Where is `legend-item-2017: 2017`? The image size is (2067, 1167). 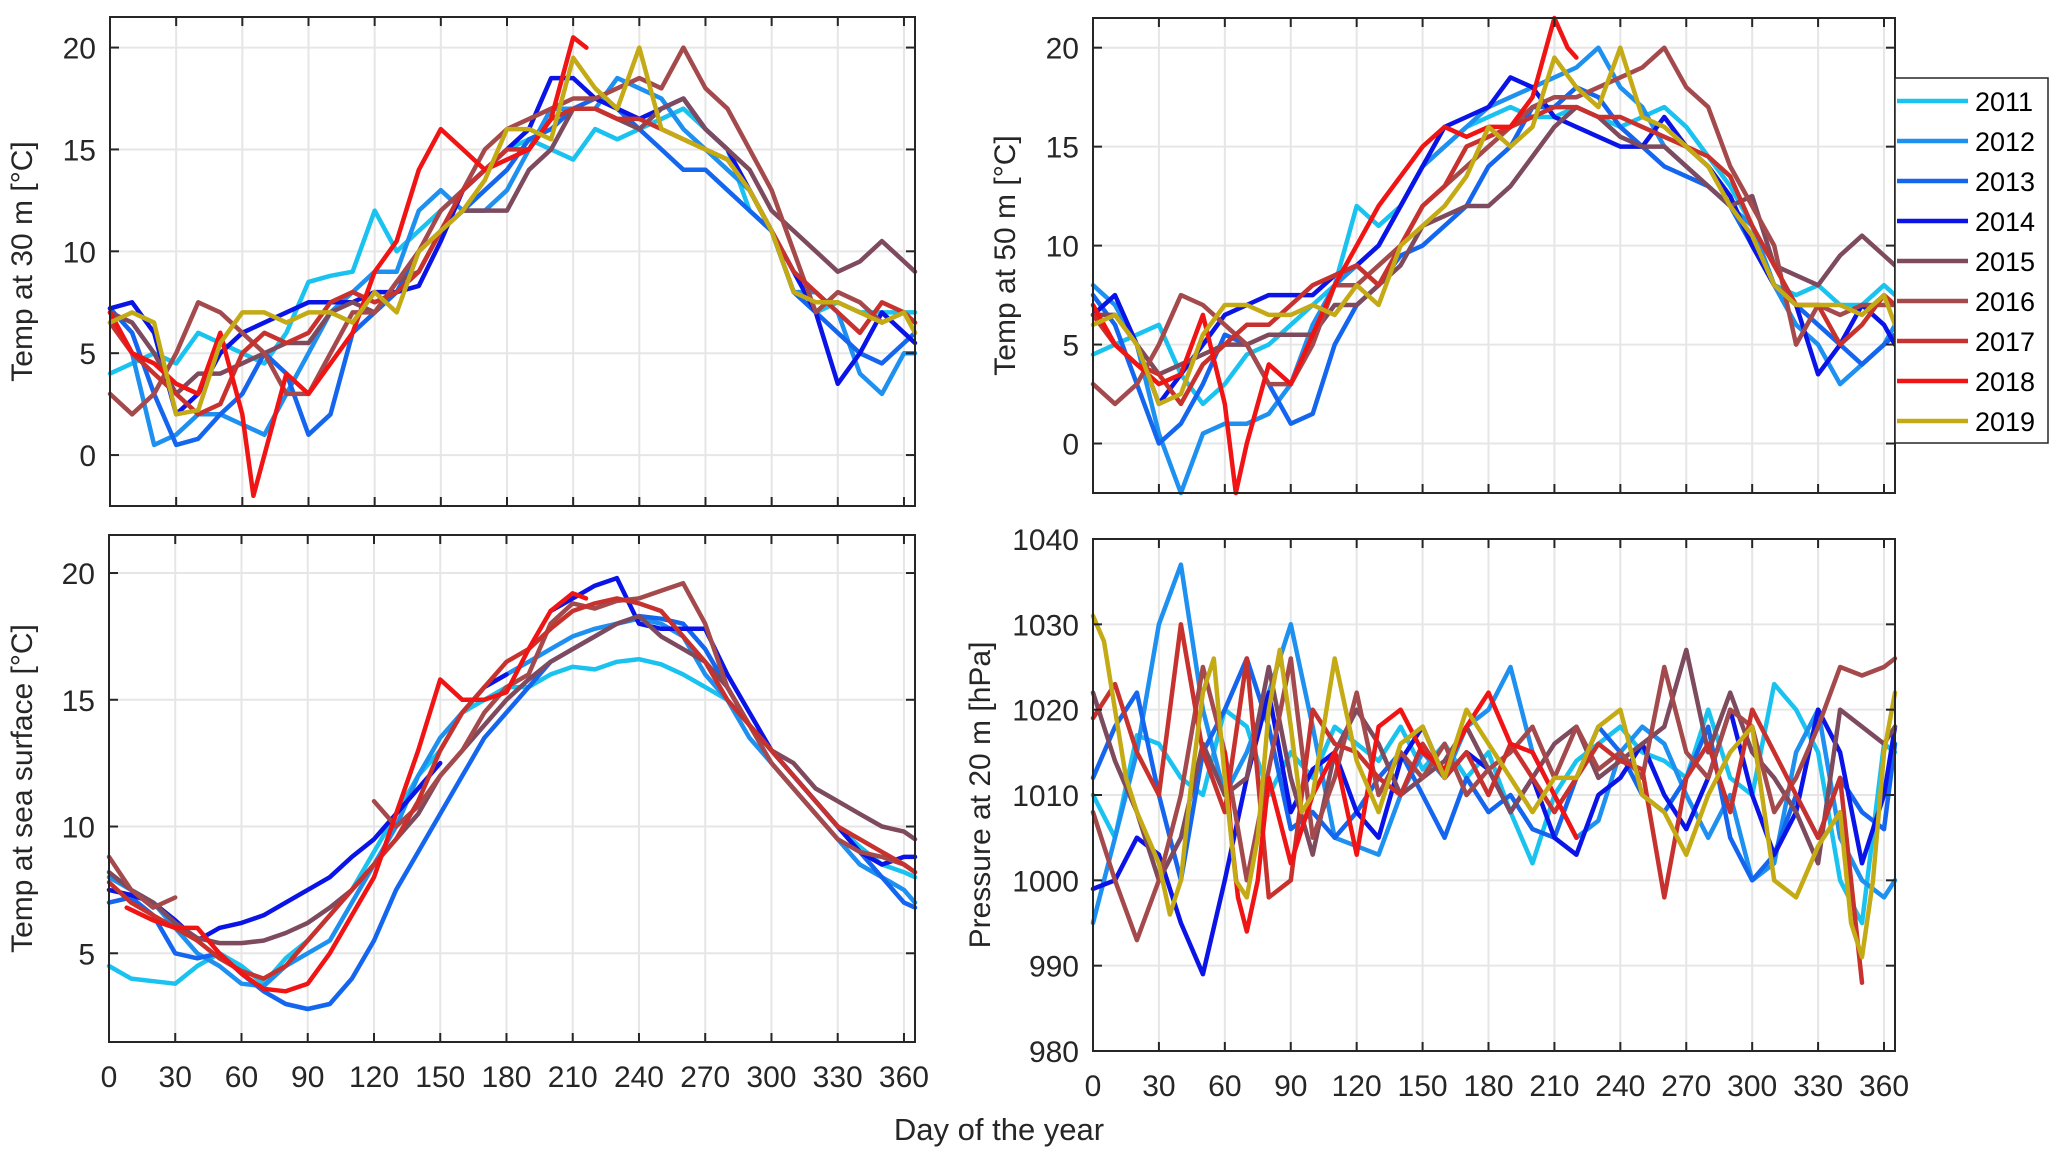 legend-item-2017: 2017 is located at coordinates (1966, 342).